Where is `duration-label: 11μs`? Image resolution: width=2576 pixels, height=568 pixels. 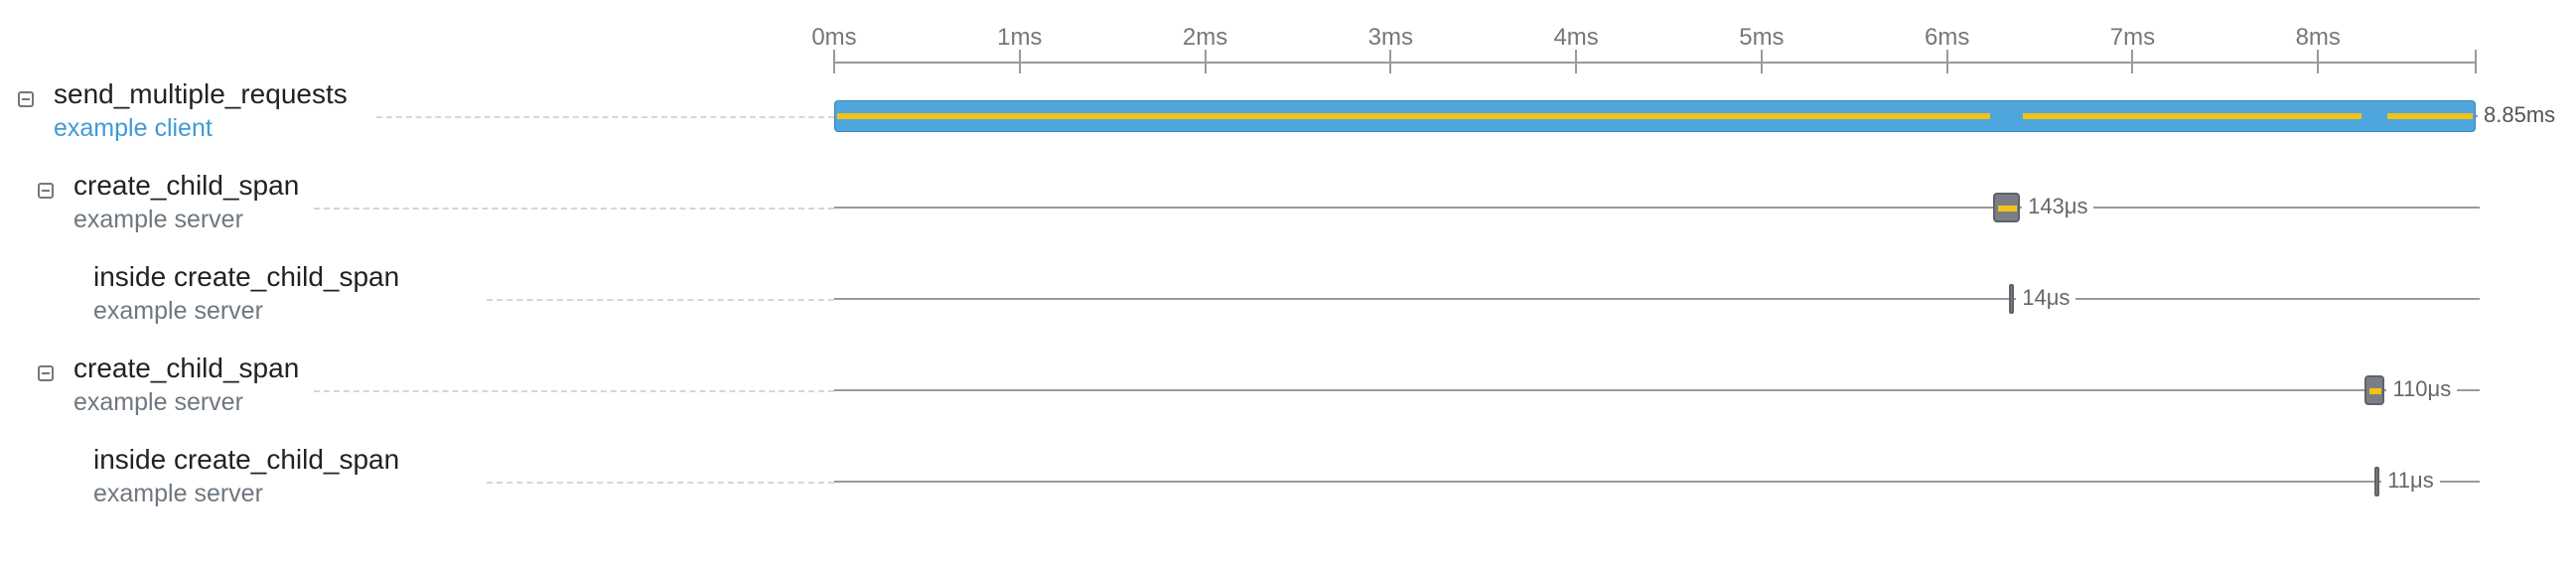
duration-label: 11μs is located at coordinates (2411, 481).